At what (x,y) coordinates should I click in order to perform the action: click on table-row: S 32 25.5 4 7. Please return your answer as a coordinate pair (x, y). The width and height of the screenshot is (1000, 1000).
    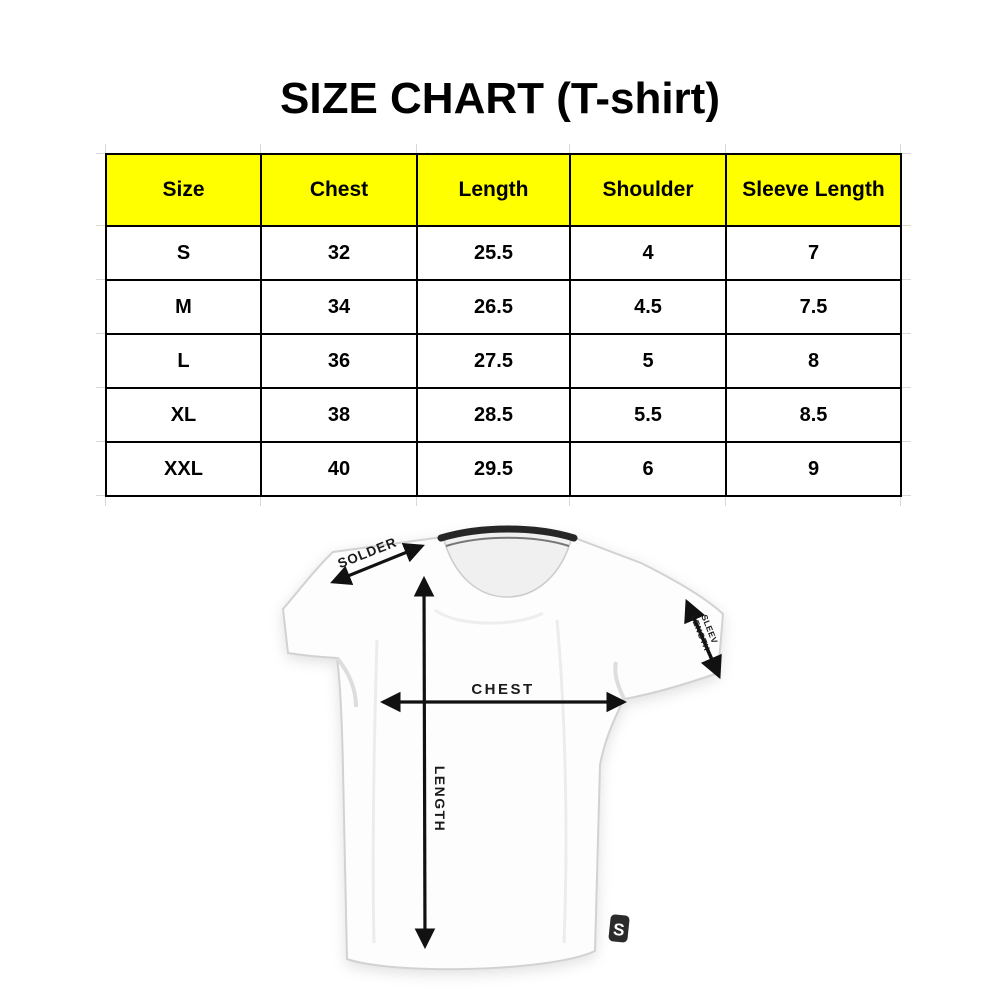
    Looking at the image, I should click on (503, 253).